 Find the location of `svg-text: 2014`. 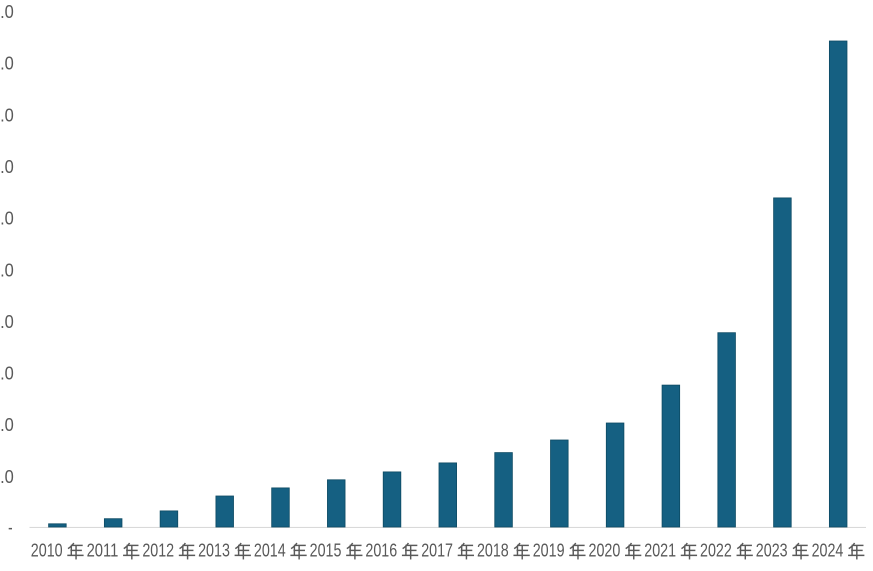

svg-text: 2014 is located at coordinates (270, 550).